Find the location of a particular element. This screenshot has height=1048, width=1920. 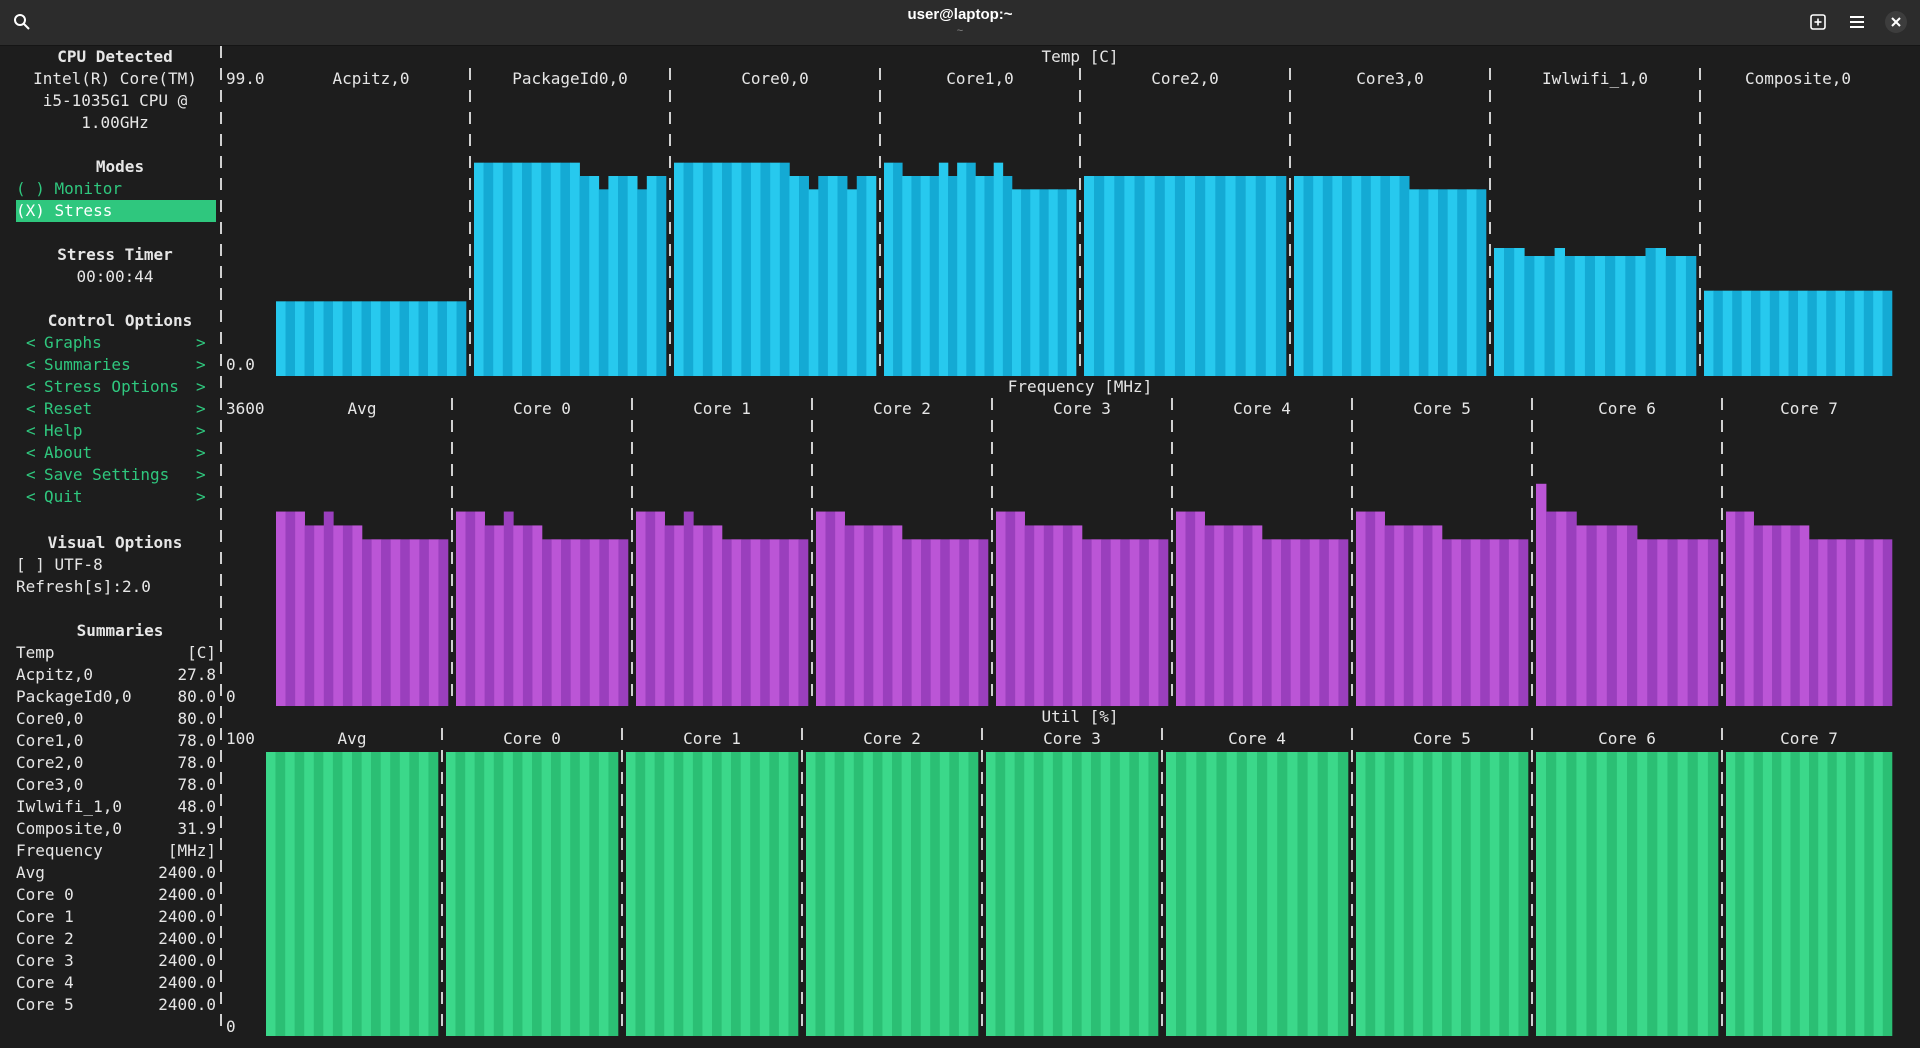

menu-icon is located at coordinates (1857, 22).